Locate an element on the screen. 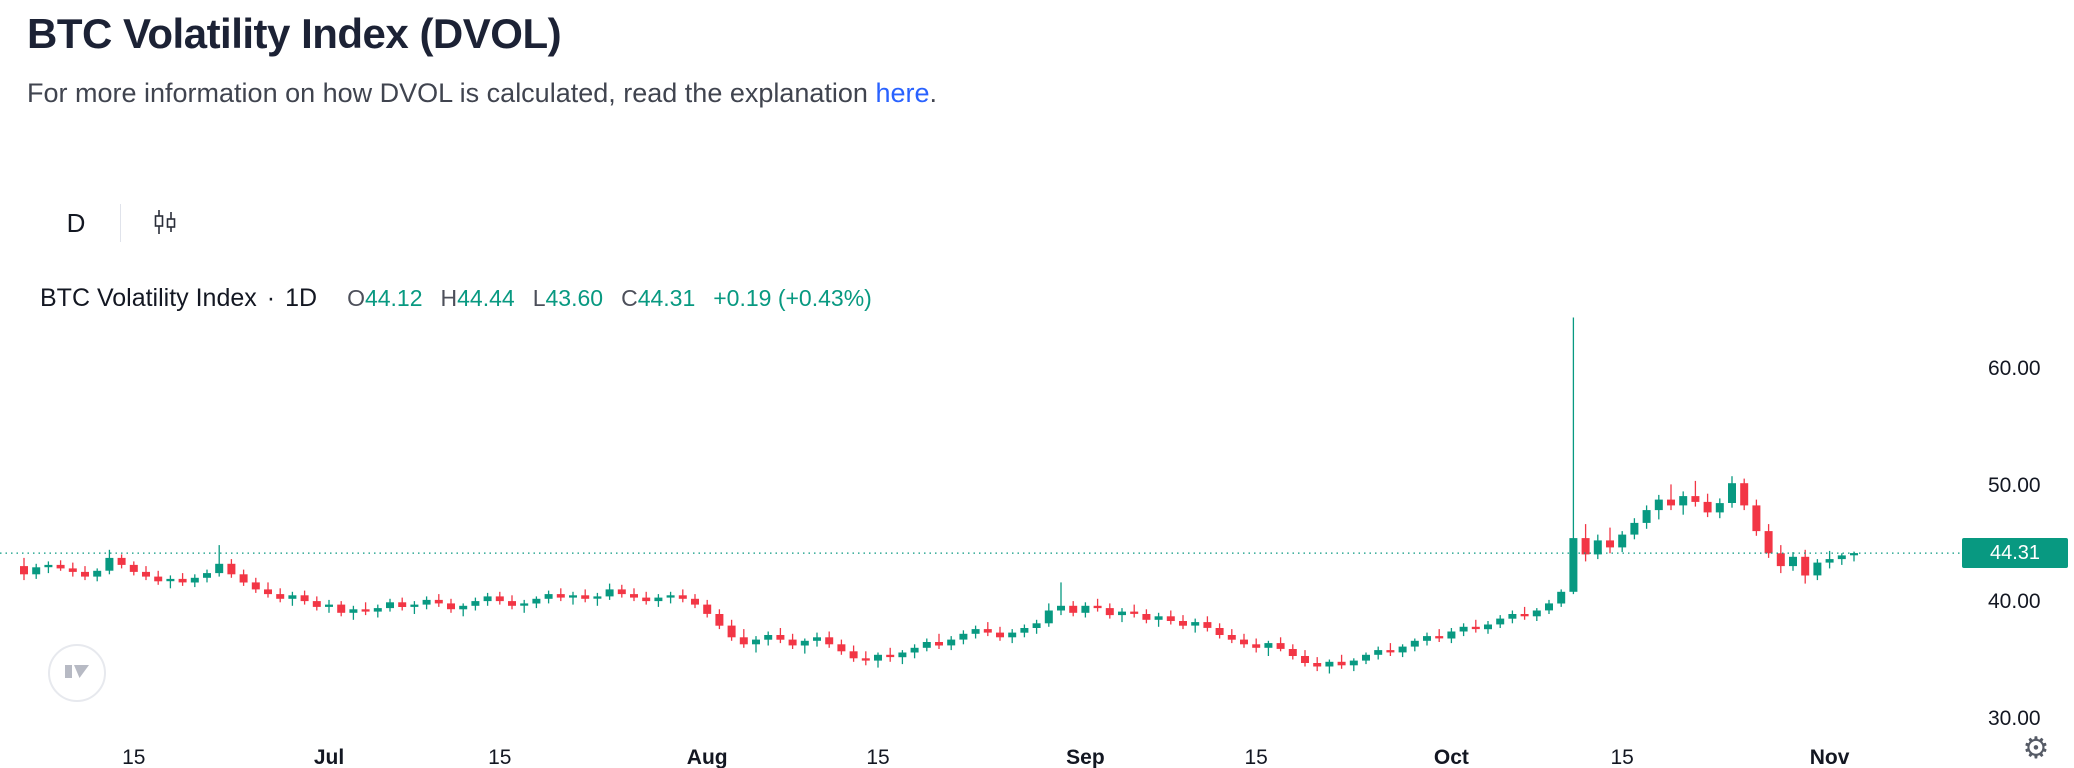 This screenshot has height=768, width=2074. time-axis-label: Oct is located at coordinates (1451, 757).